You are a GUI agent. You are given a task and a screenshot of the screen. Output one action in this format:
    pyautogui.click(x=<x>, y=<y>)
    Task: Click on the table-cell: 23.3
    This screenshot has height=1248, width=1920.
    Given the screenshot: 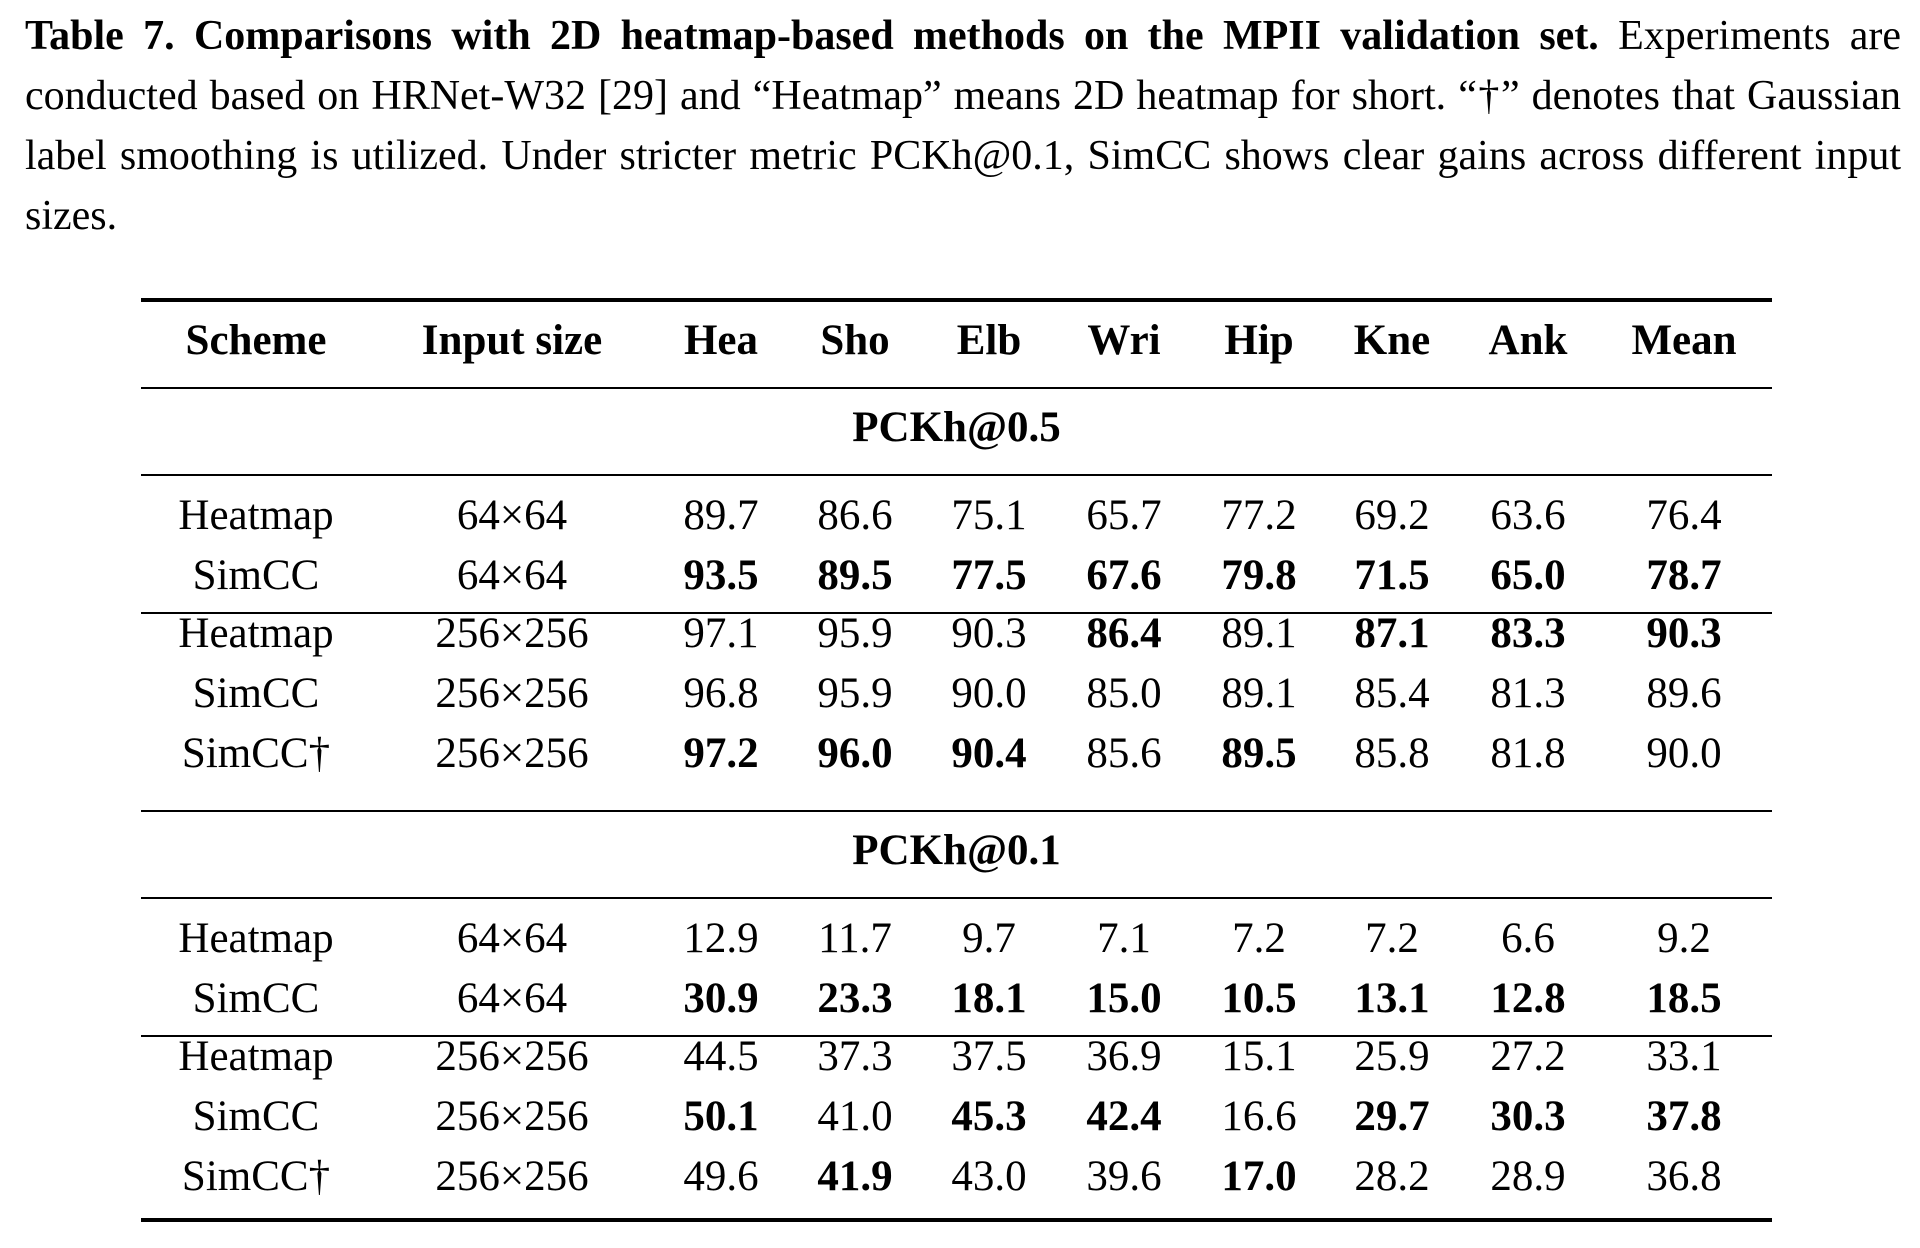 What is the action you would take?
    pyautogui.click(x=854, y=998)
    